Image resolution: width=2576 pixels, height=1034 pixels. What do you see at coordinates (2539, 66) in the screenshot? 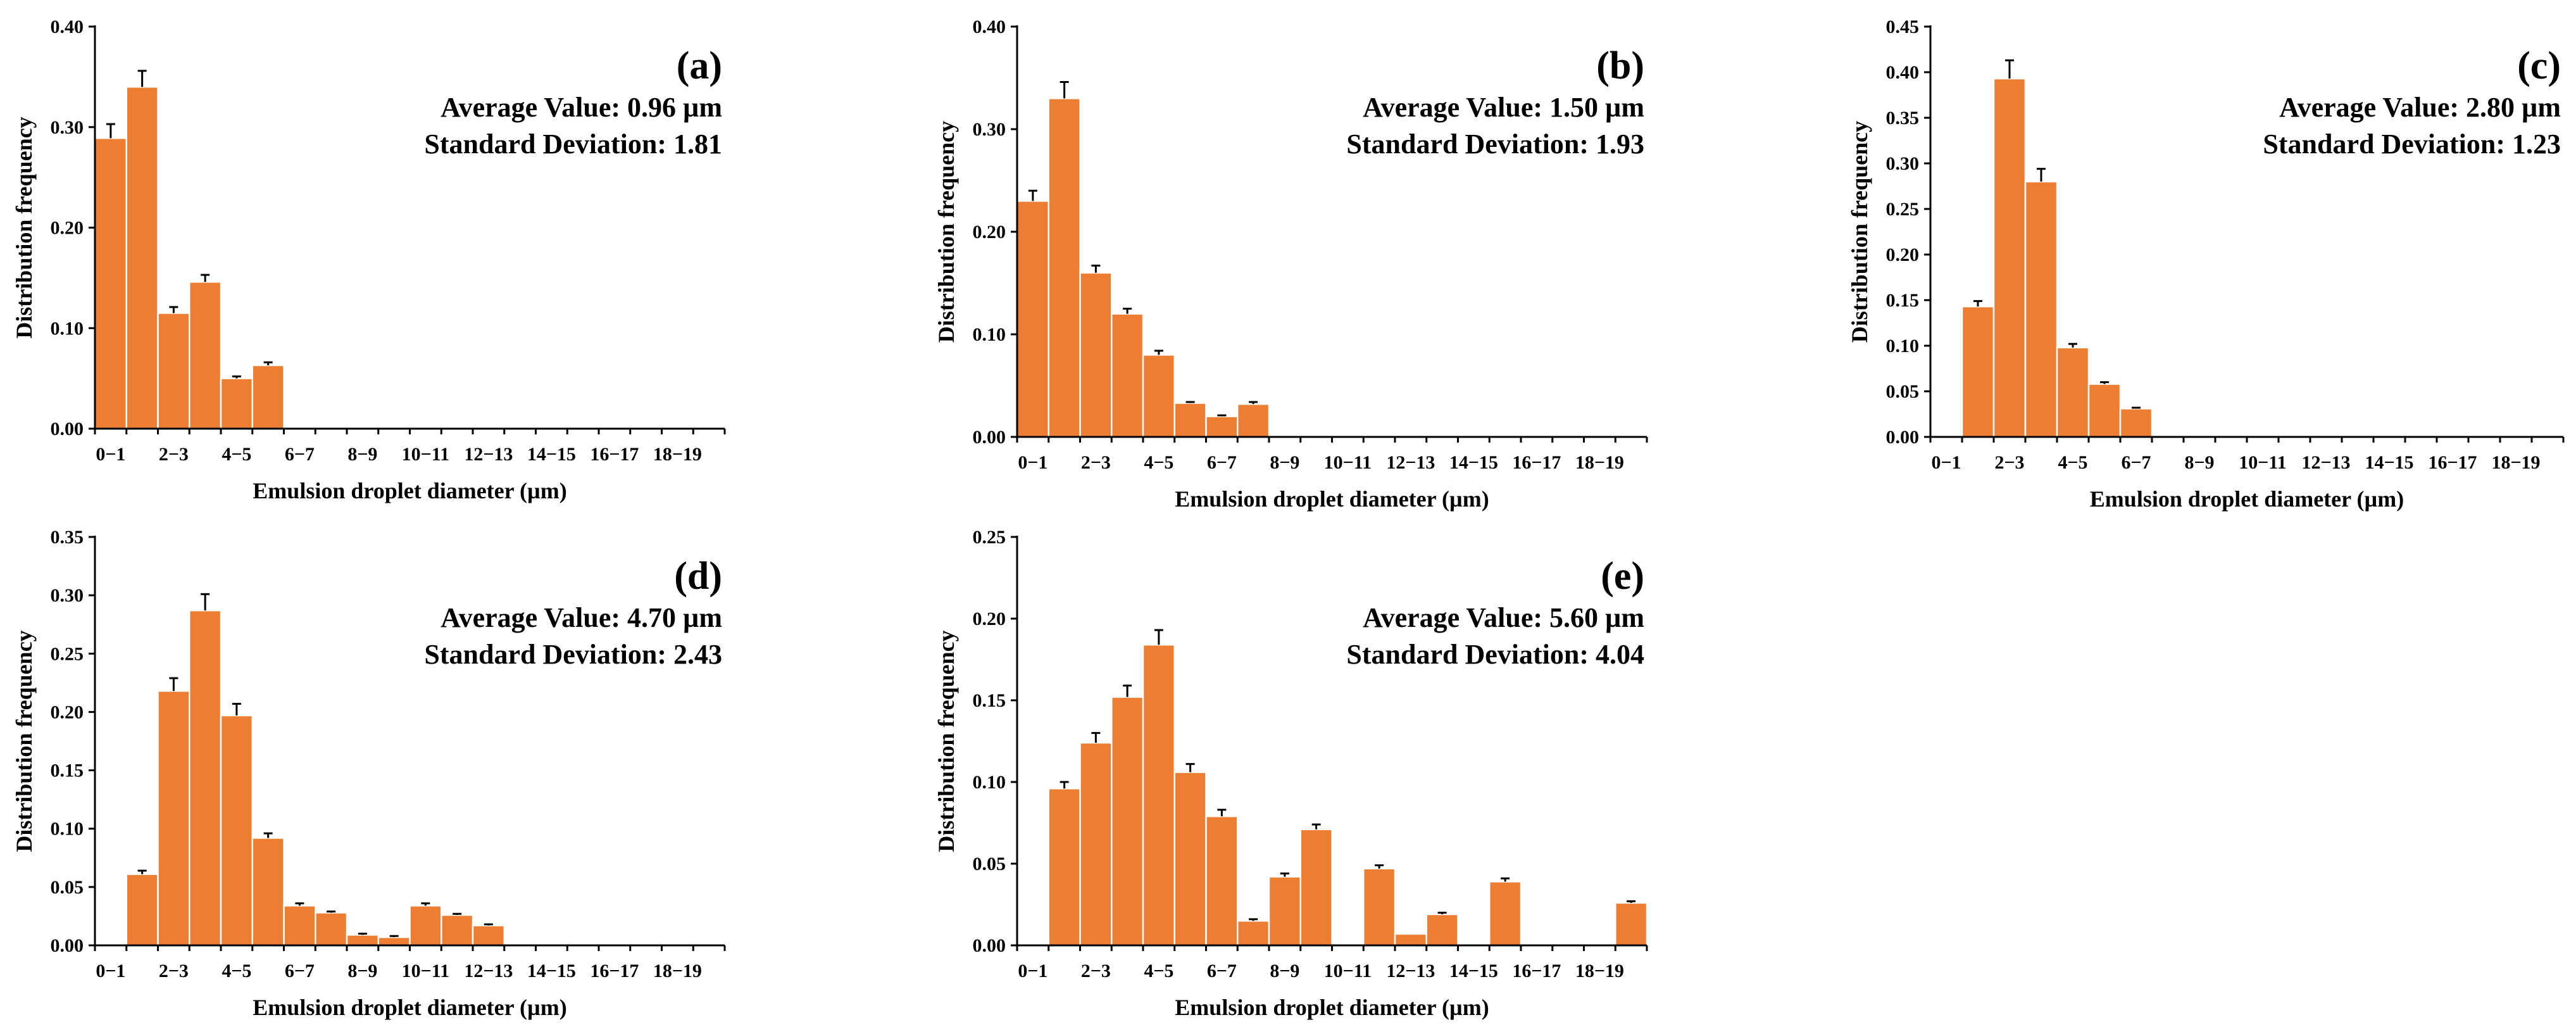
I see `panel-label: (c)` at bounding box center [2539, 66].